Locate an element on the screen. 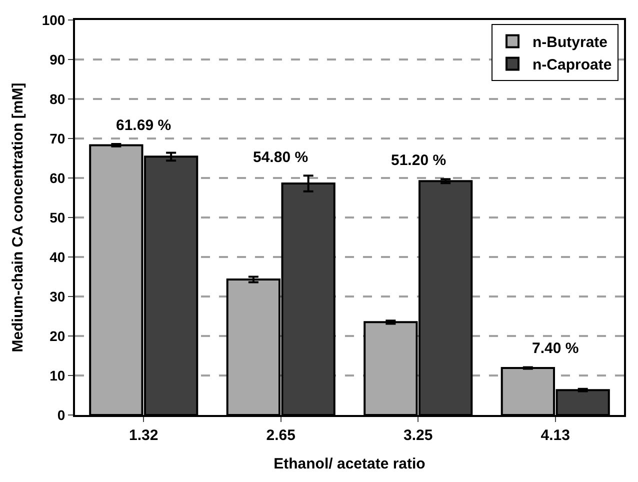  y-tick-label: 0 is located at coordinates (61, 414).